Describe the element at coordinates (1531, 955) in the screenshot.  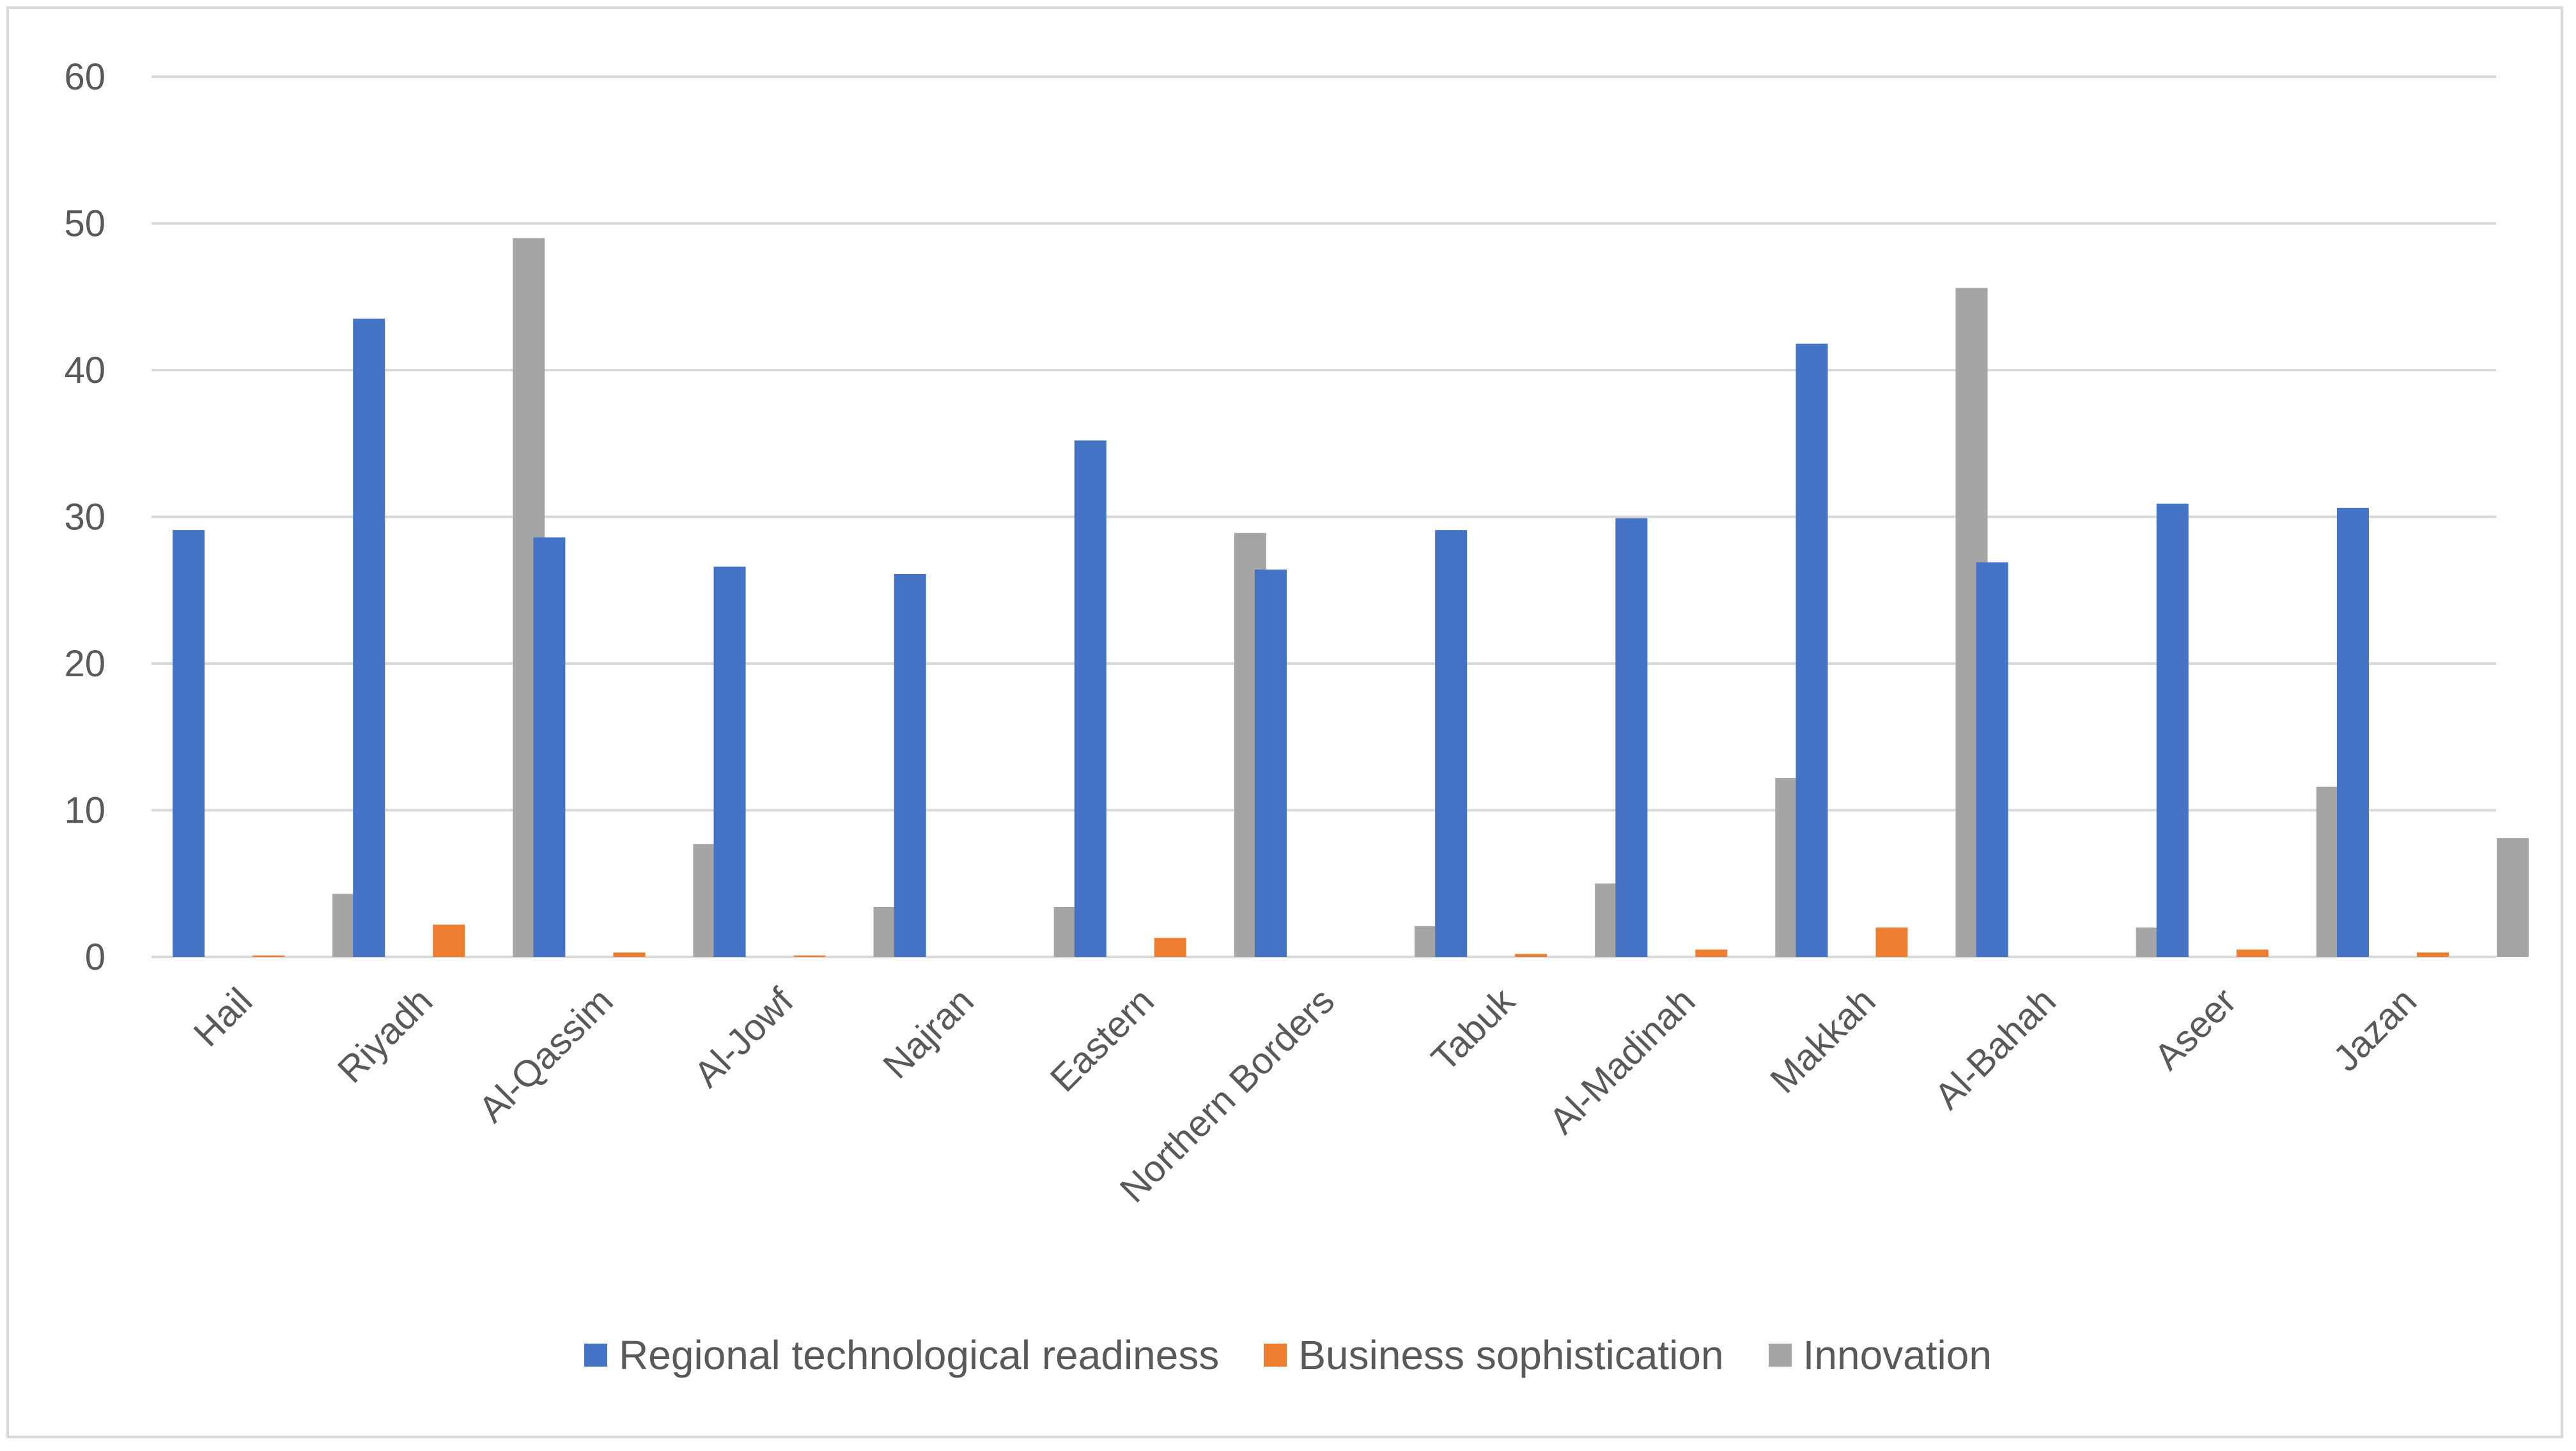
I see `bar-business-sophistication-tabuk` at that location.